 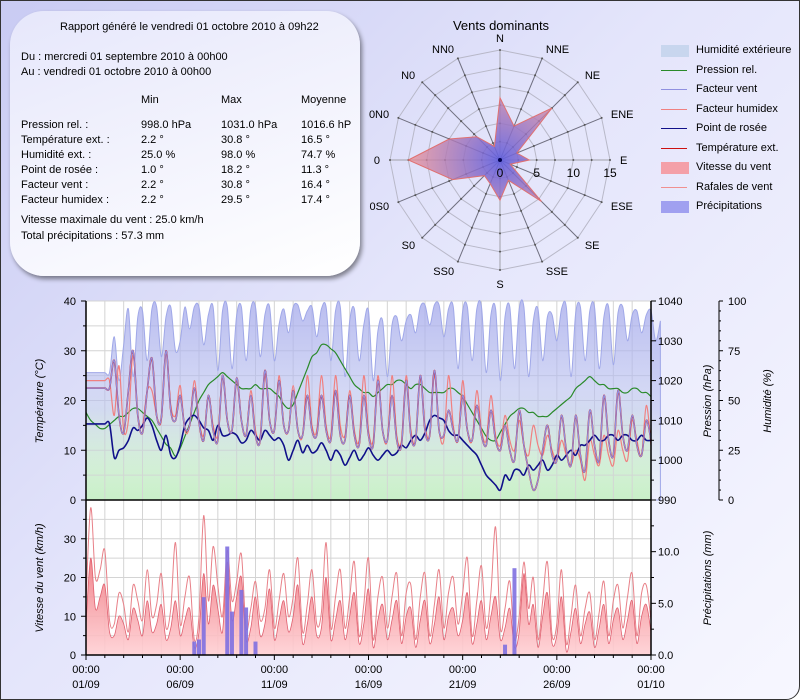 What do you see at coordinates (65, 200) in the screenshot?
I see `stat-label: Facteur humidex :` at bounding box center [65, 200].